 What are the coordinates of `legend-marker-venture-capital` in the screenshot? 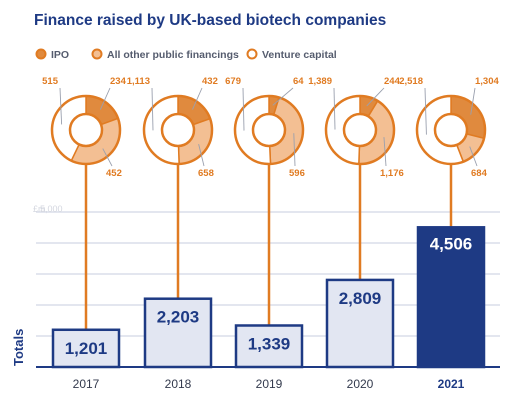 It's located at (252, 54).